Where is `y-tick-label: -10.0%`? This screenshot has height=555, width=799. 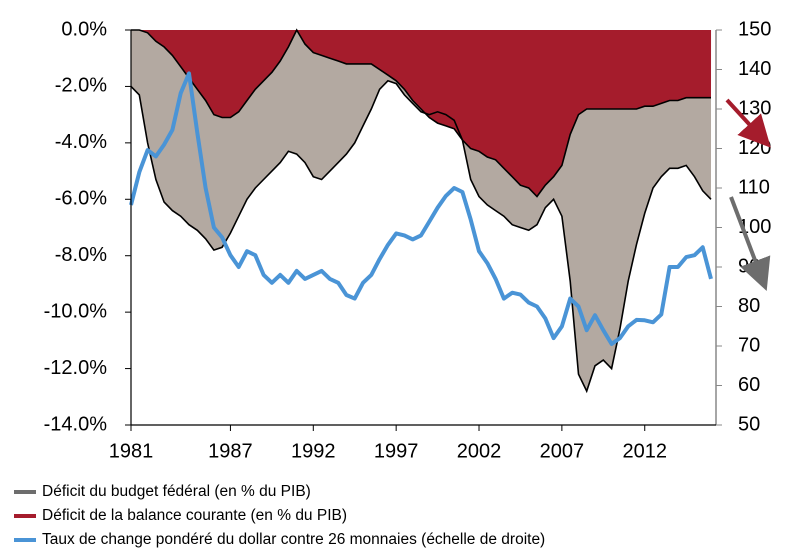
y-tick-label: -10.0% is located at coordinates (76, 311).